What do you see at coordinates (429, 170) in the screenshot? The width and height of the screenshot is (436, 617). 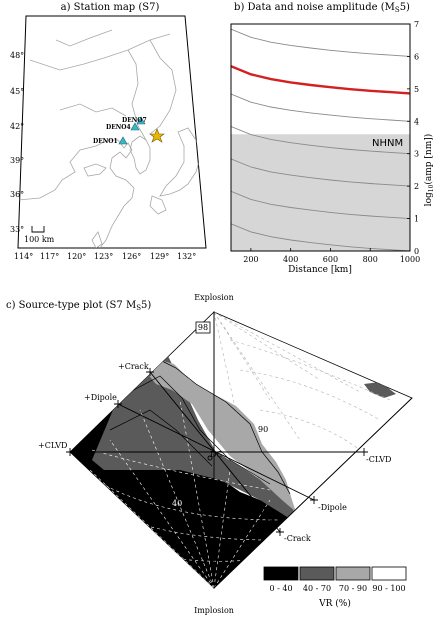 I see `amp-y-label: log10(amp [nm])` at bounding box center [429, 170].